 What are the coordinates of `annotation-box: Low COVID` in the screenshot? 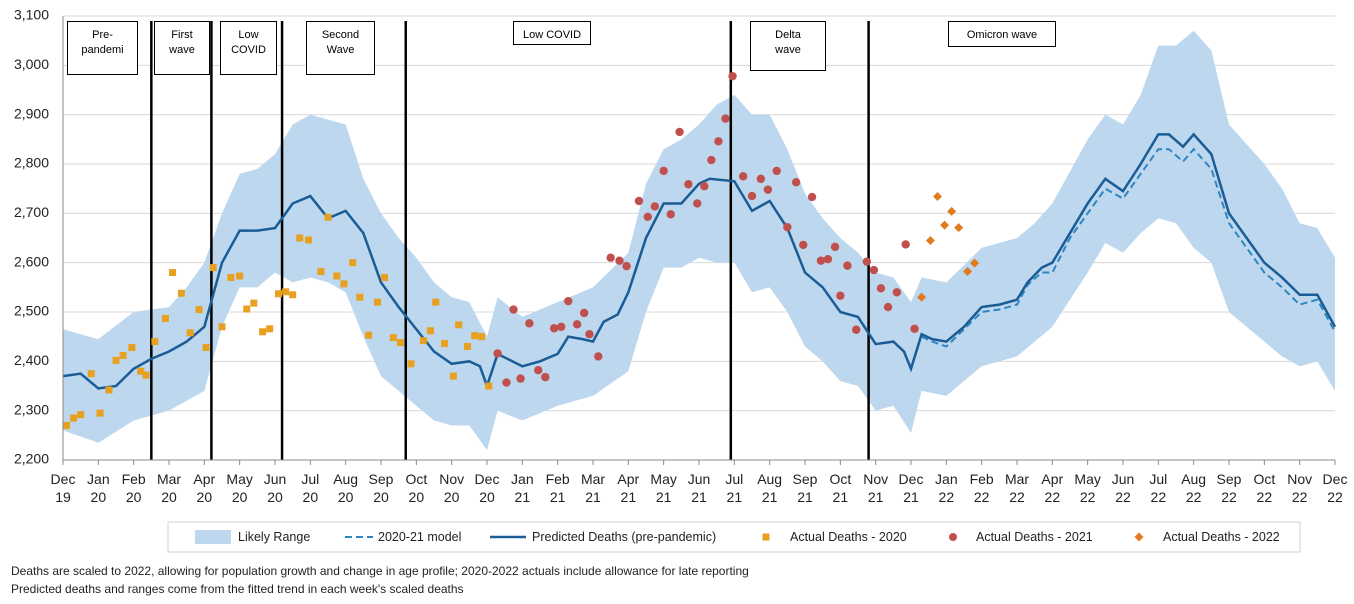 It's located at (552, 33).